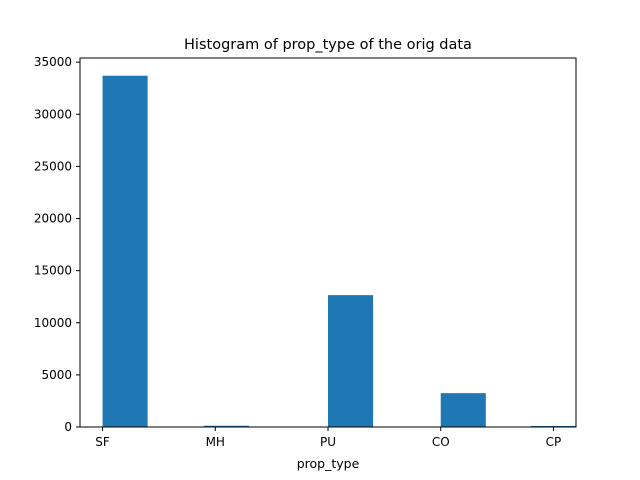  I want to click on histogram-bar-pu, so click(351, 361).